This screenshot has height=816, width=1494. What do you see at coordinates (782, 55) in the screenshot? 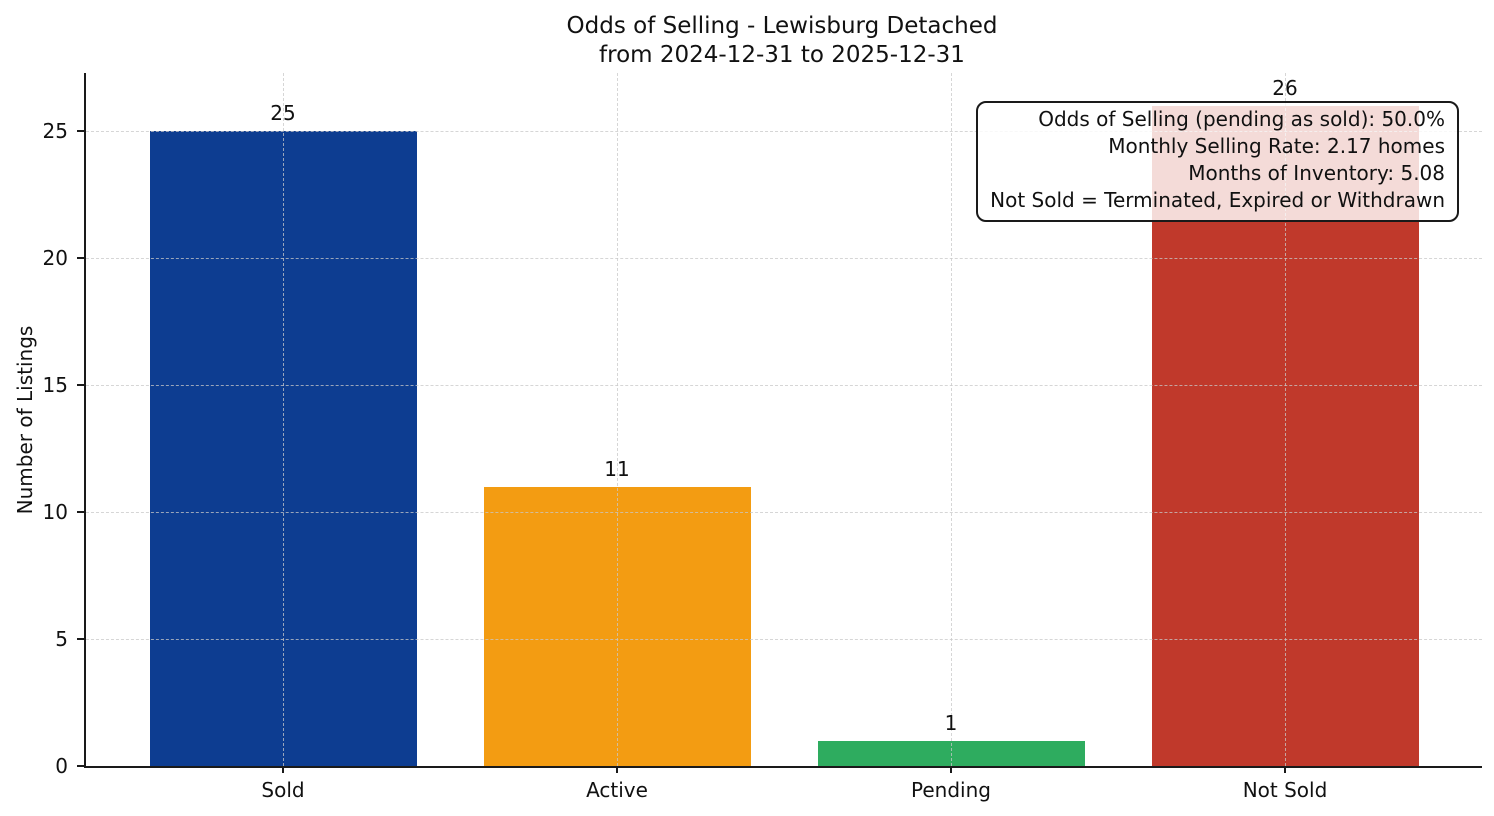
I see `chart-title-line2: from 2024-12-31 to 2025-12-31` at bounding box center [782, 55].